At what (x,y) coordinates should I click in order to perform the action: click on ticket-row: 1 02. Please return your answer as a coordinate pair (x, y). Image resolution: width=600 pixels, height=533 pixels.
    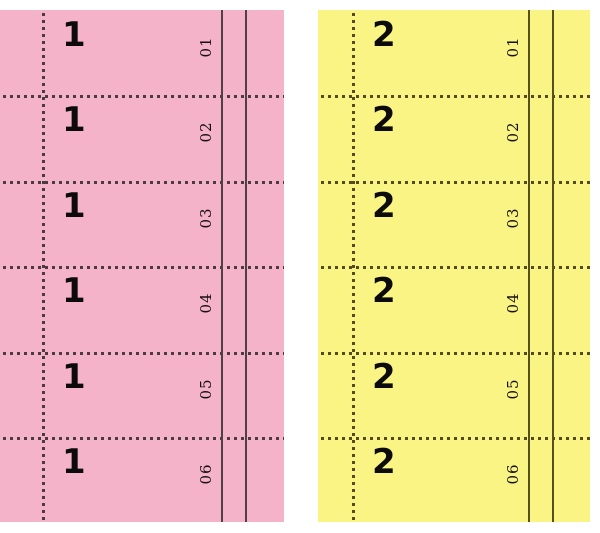
    Looking at the image, I should click on (142, 137).